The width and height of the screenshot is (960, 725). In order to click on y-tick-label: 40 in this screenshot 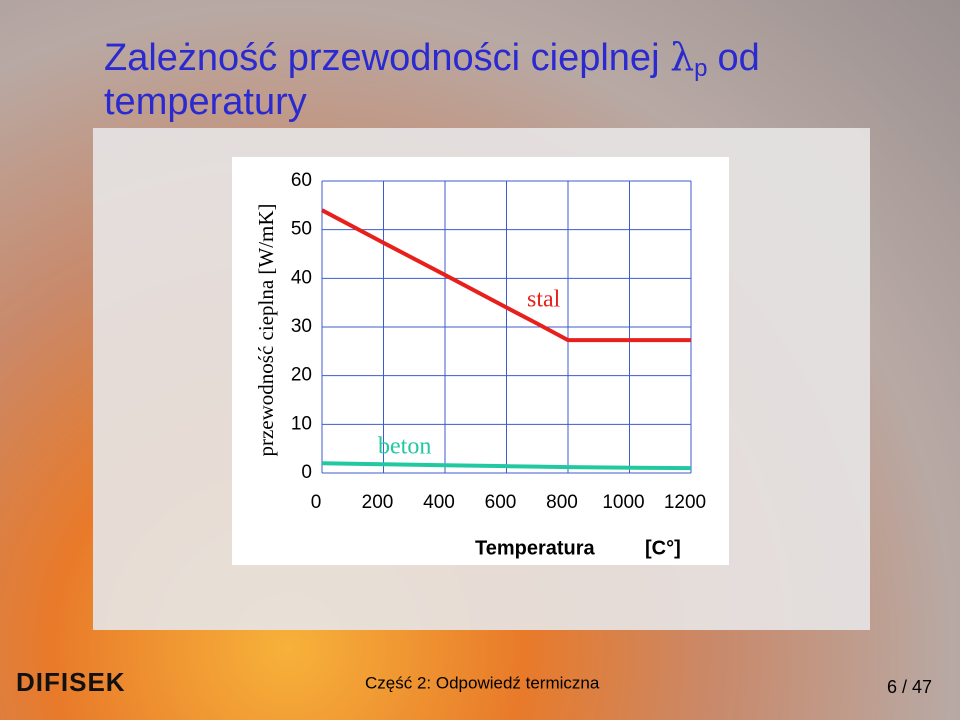, I will do `click(301, 277)`.